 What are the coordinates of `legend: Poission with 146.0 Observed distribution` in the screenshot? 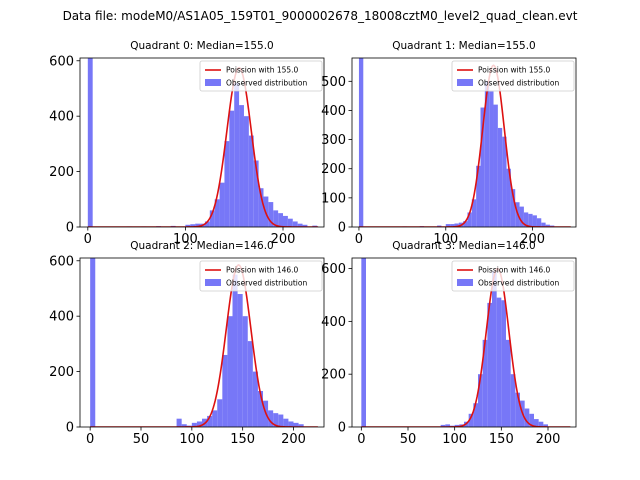 It's located at (261, 276).